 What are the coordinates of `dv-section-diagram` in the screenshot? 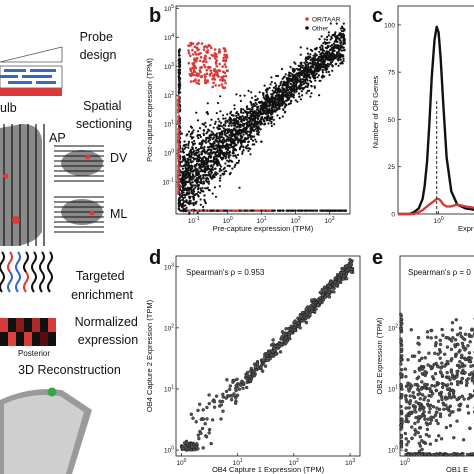 It's located at (79, 163).